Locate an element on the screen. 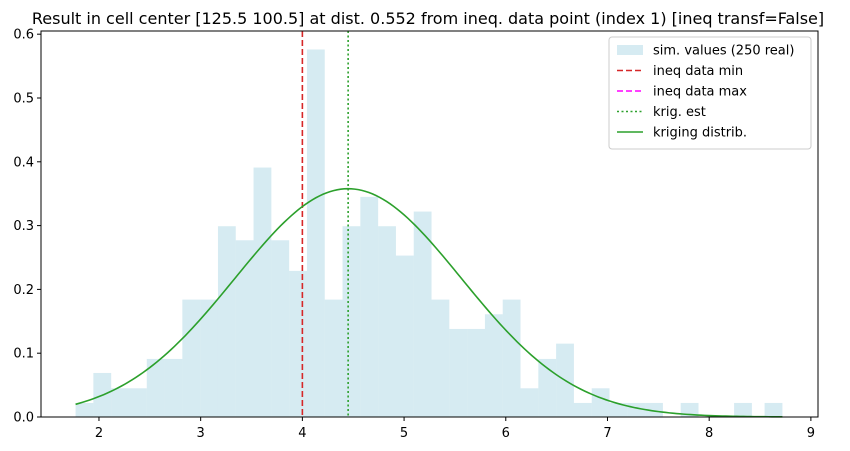 The height and width of the screenshot is (451, 850). vertical-lines is located at coordinates (325, 224).